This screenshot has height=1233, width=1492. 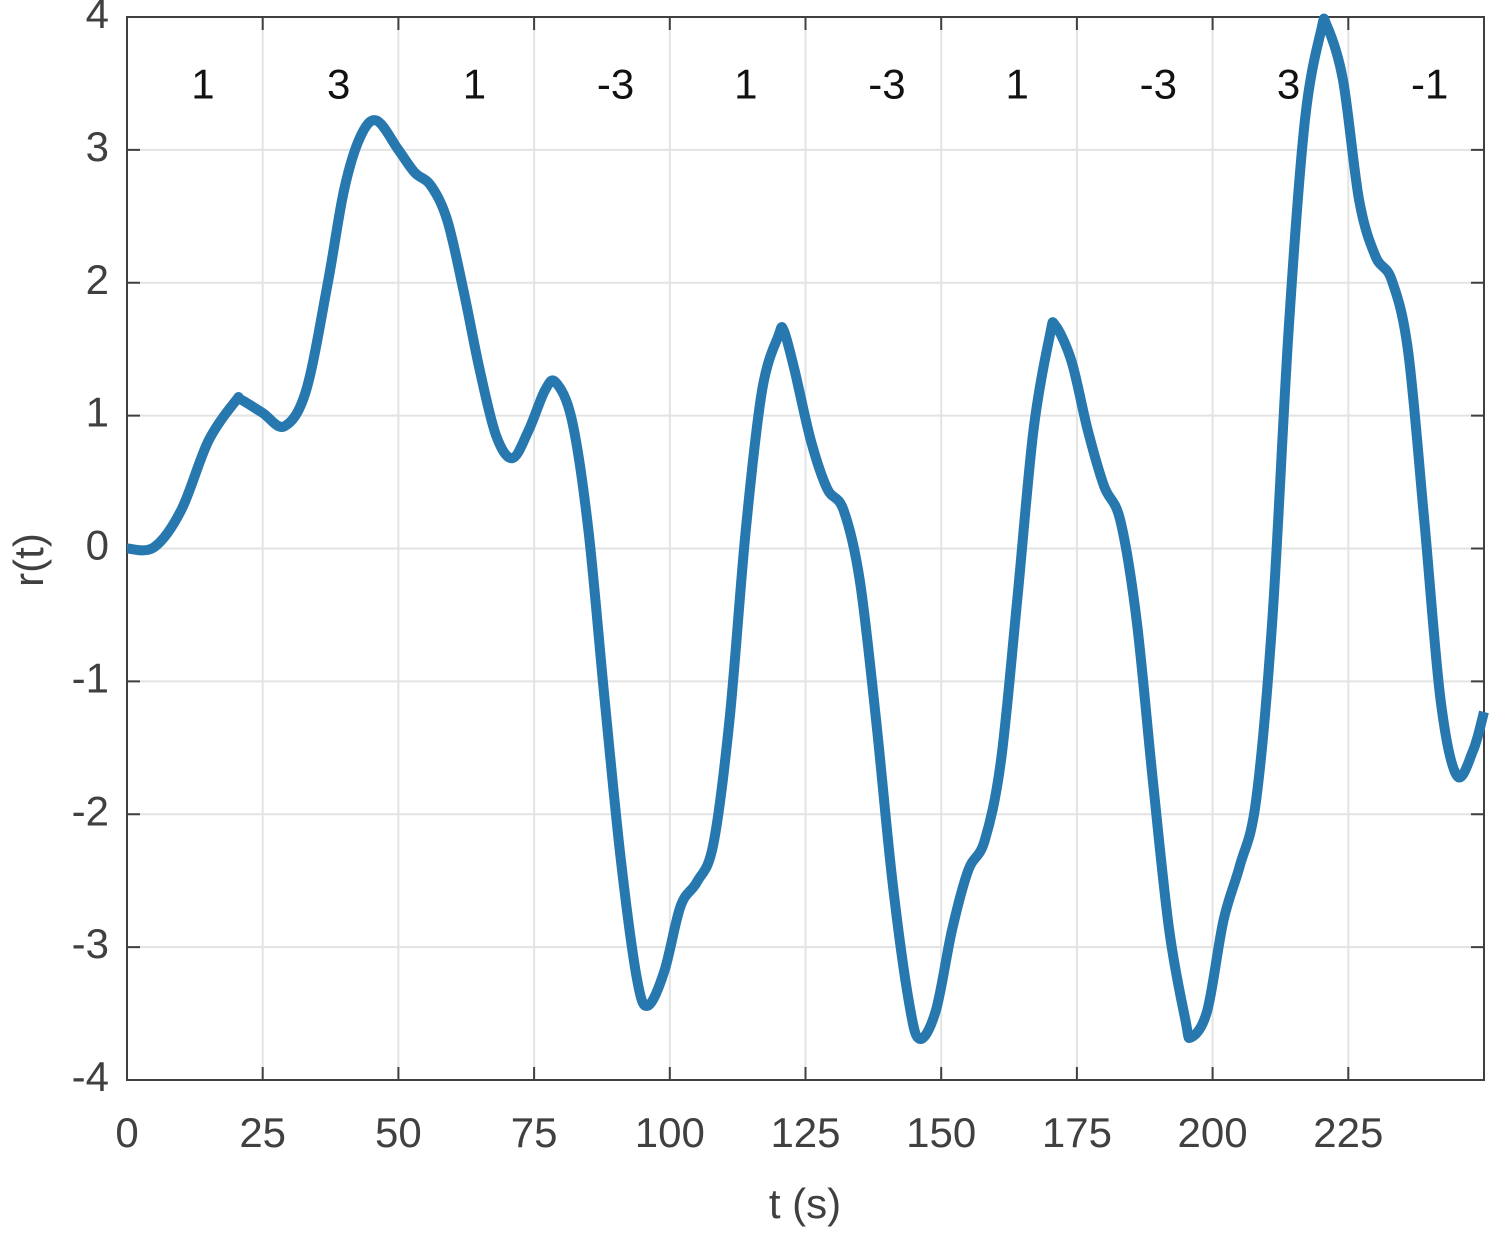 I want to click on y-tick-label: 2, so click(x=97, y=279).